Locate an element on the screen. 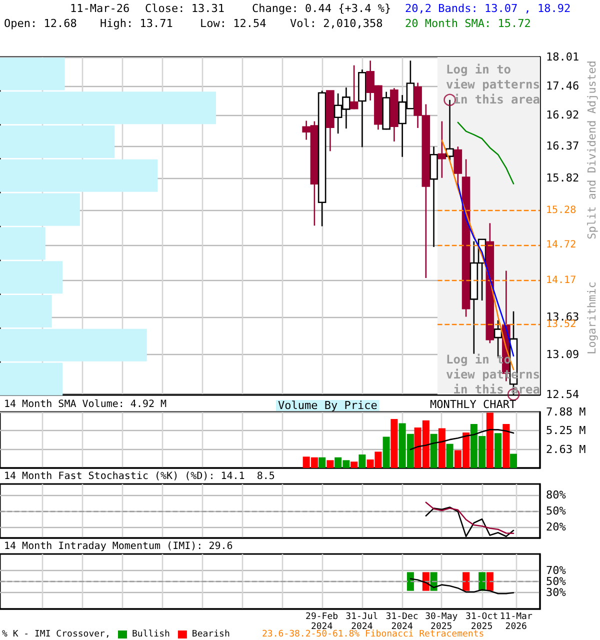 The height and width of the screenshot is (640, 600). text: 23.6-38.2-50-61.8% Fibonacci Retracements is located at coordinates (373, 635).